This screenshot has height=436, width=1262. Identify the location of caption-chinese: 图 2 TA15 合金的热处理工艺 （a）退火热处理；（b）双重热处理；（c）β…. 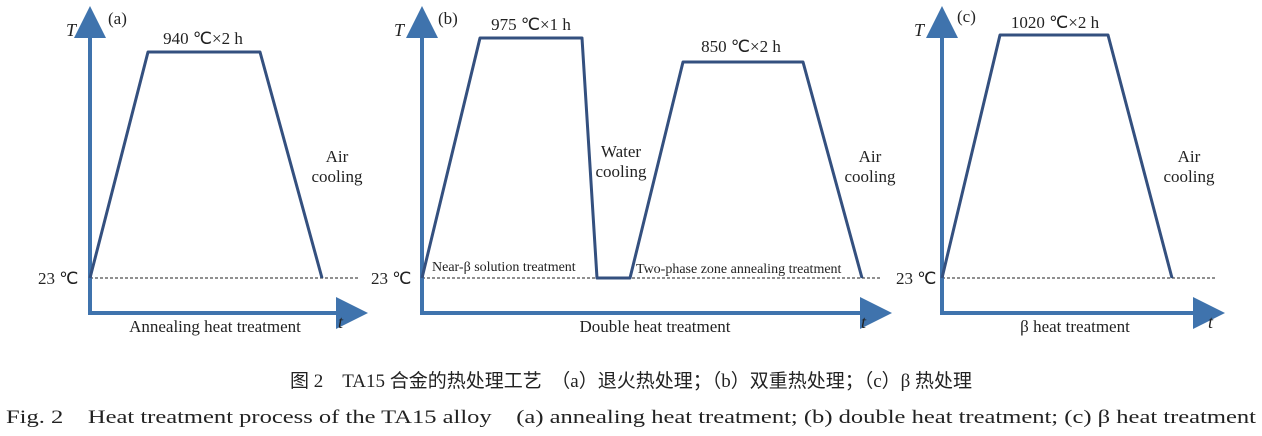
(631, 381).